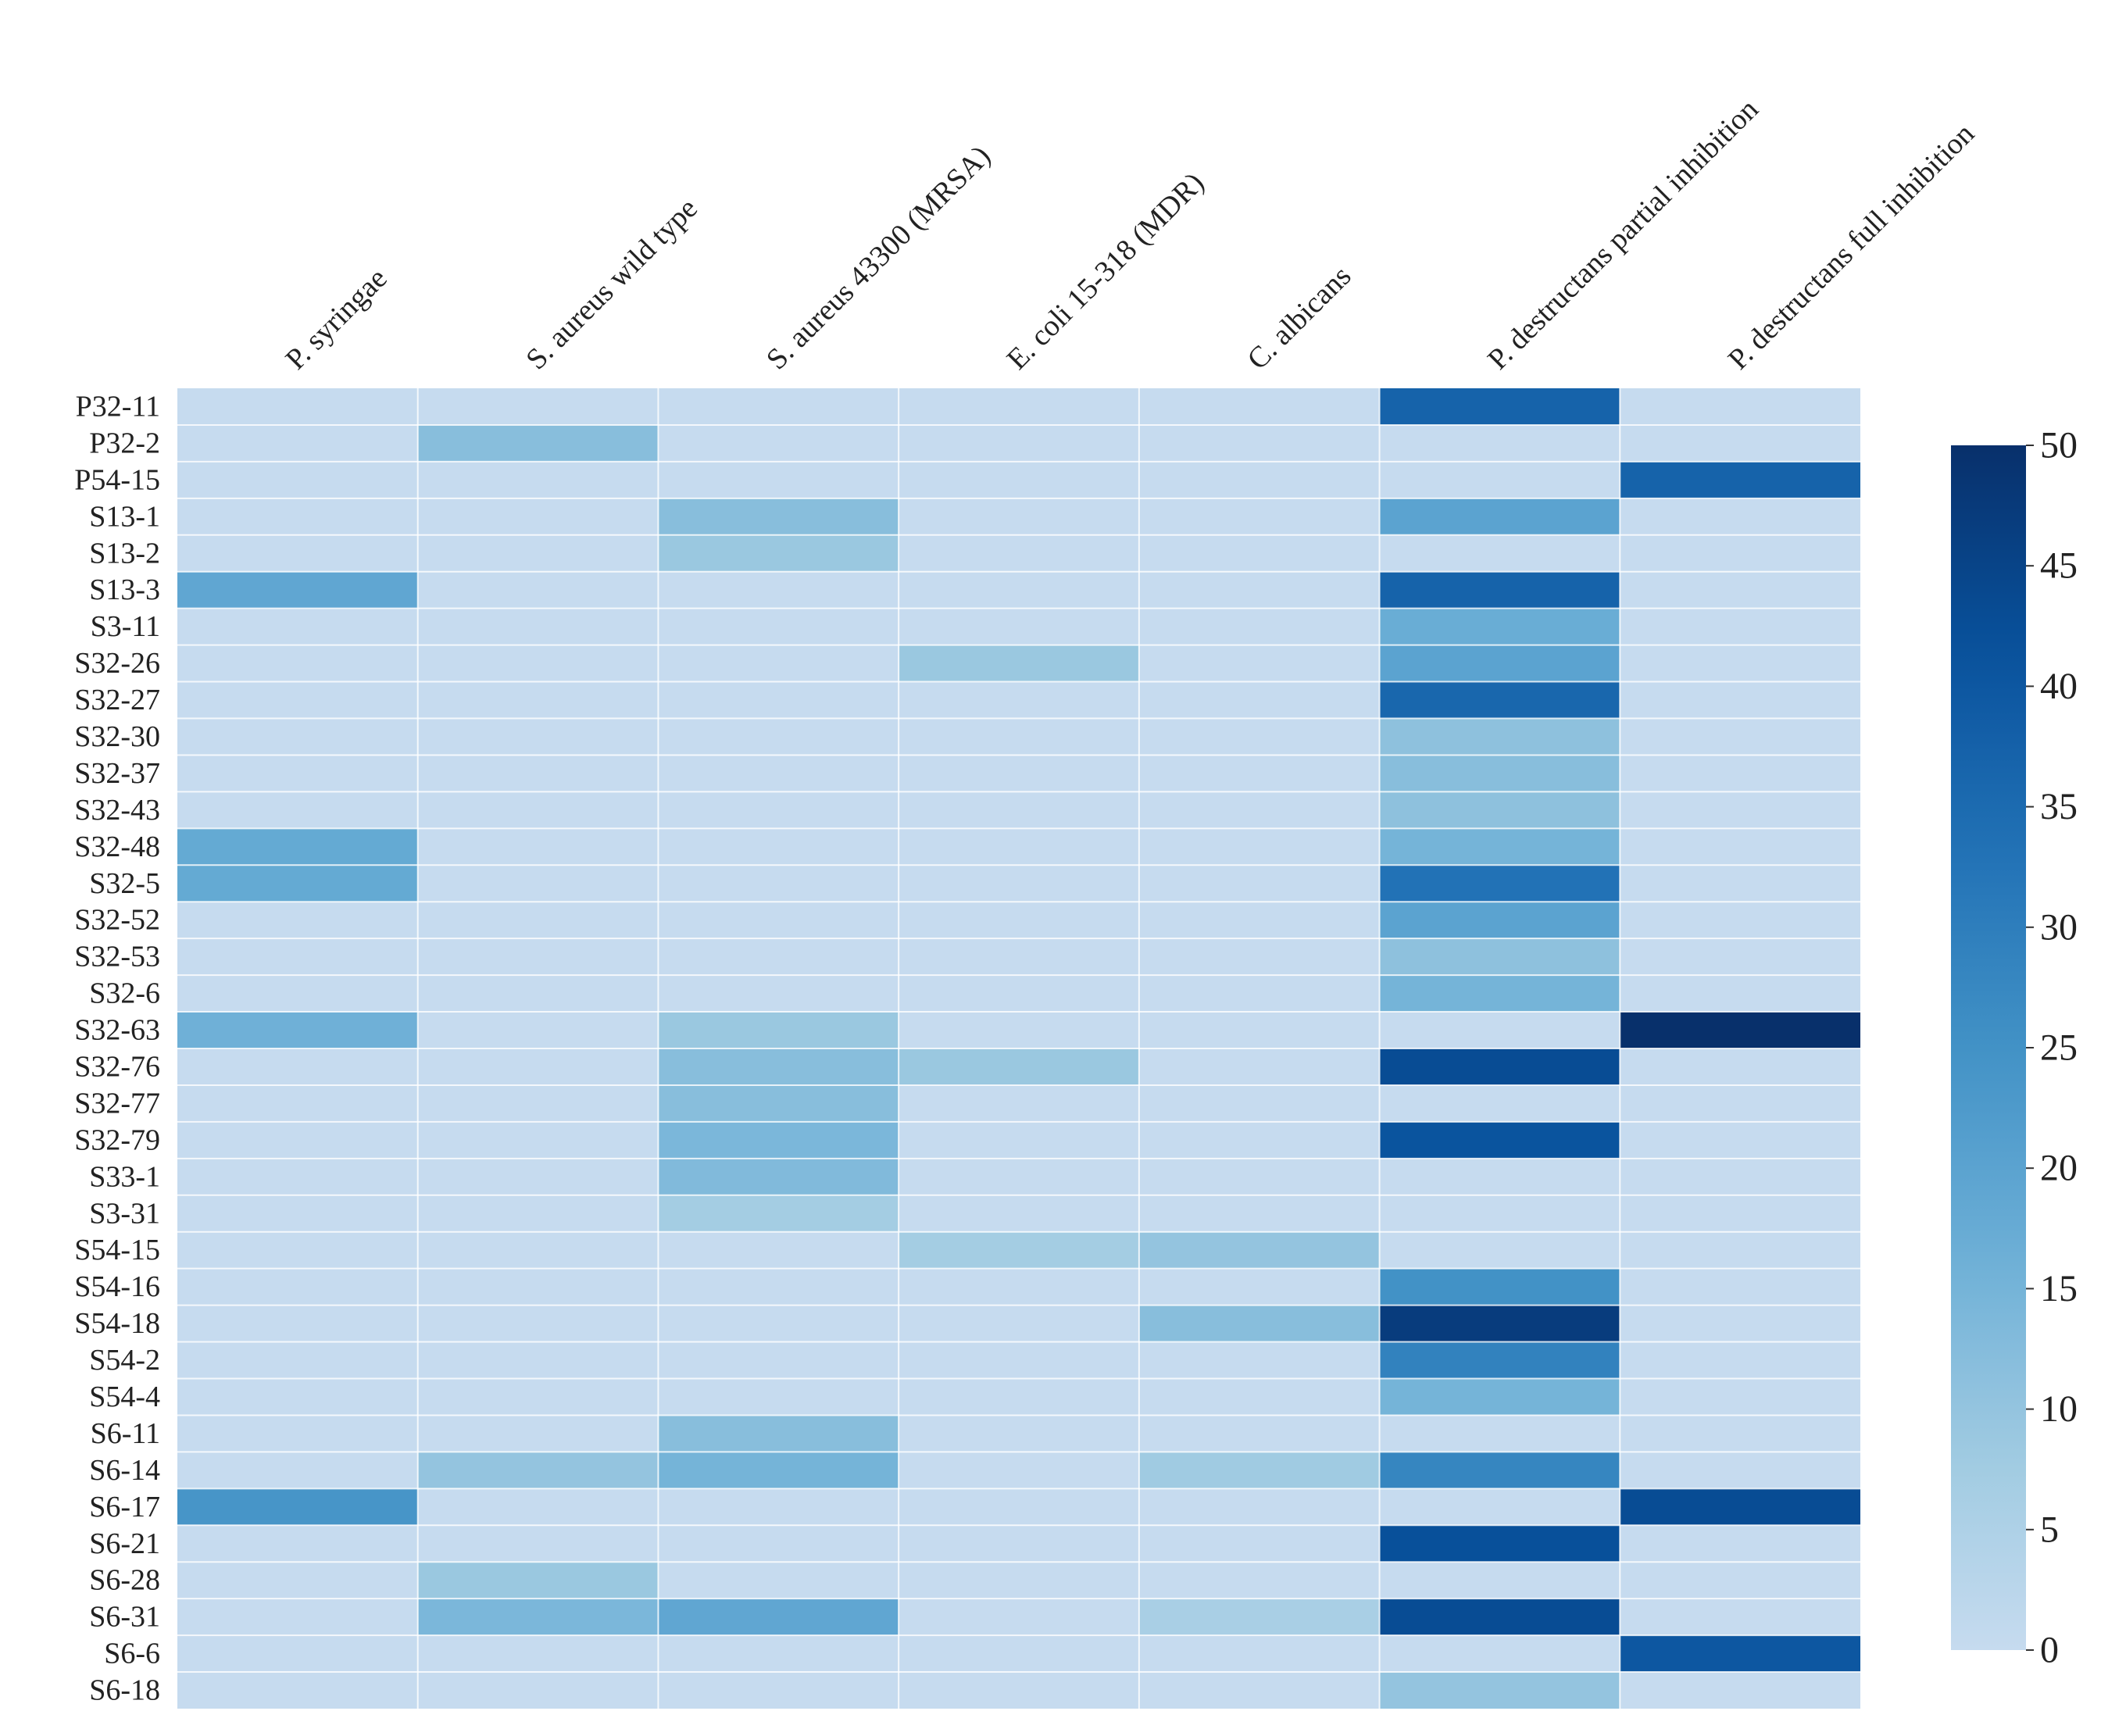 The image size is (2101, 1736). What do you see at coordinates (124, 1507) in the screenshot?
I see `row-tick-label: S6-17` at bounding box center [124, 1507].